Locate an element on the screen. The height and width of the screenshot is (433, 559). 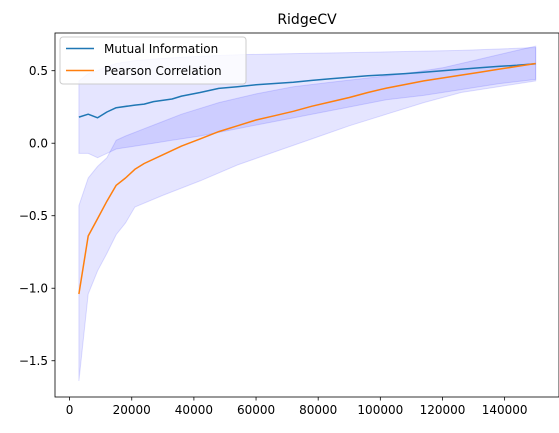
legend-box is located at coordinates (153, 60).